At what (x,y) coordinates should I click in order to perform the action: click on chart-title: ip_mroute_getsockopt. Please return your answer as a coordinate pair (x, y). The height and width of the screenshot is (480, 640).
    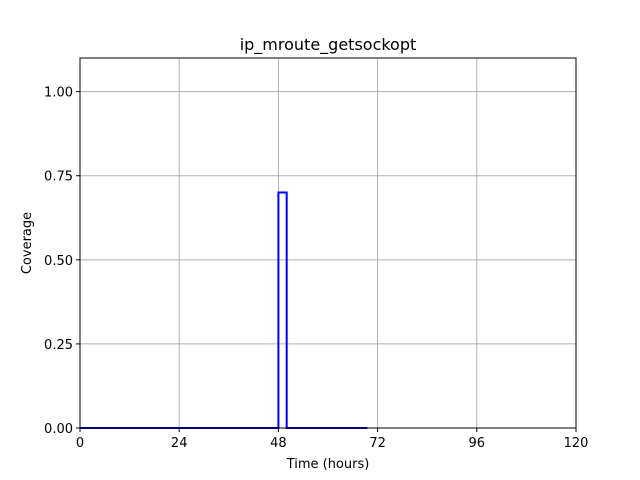
    Looking at the image, I should click on (328, 45).